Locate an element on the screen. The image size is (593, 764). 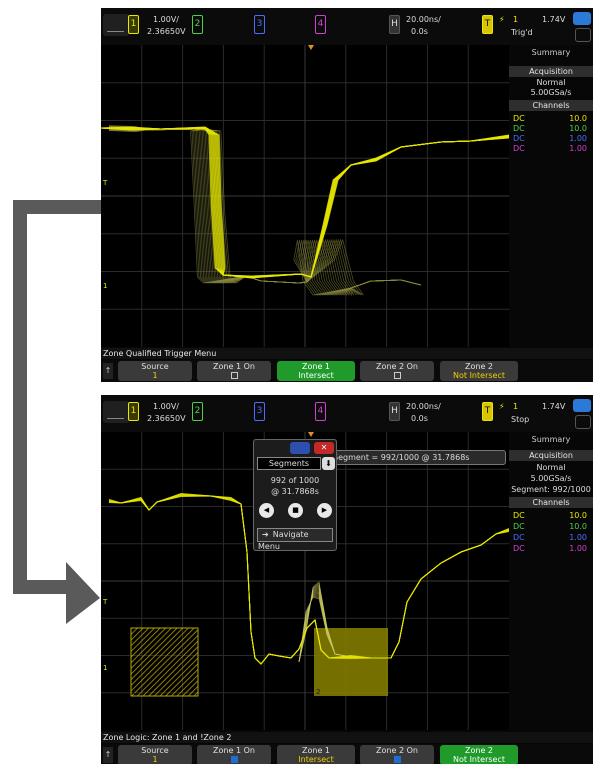
trigger-status: Stop is located at coordinates (520, 419).